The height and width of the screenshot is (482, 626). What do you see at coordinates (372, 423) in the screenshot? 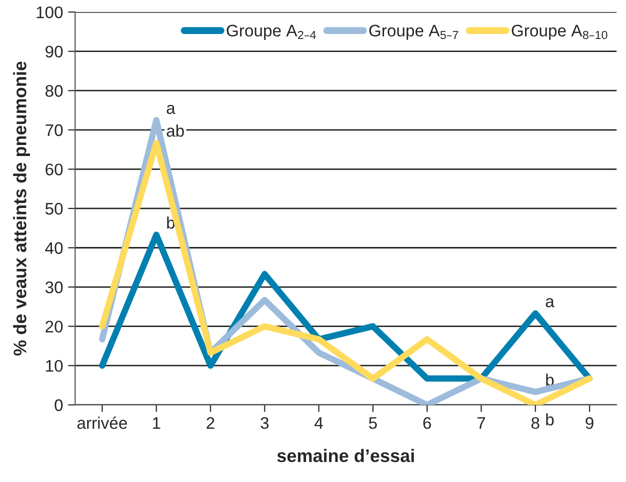
I see `x-tick-label: 5` at bounding box center [372, 423].